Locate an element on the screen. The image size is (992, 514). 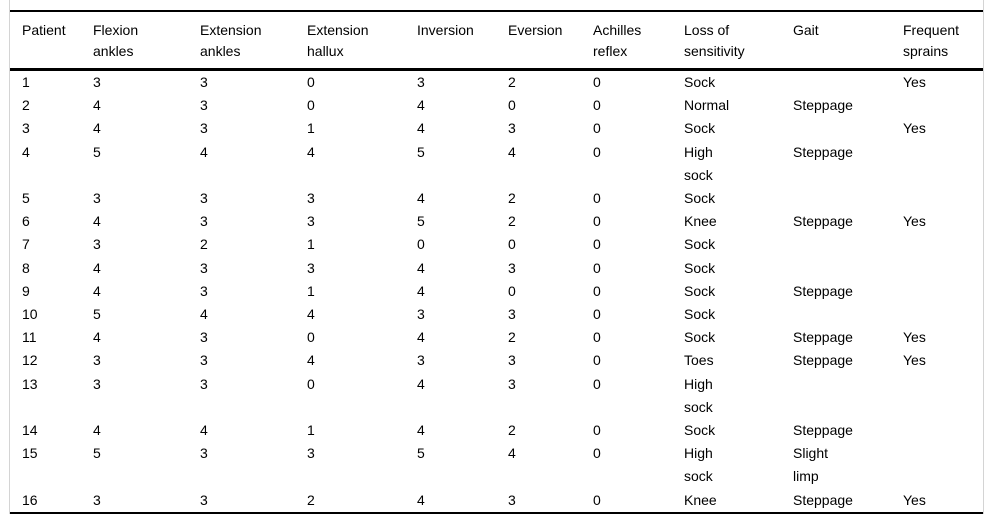
column-header-inversion: Inversion is located at coordinates (462, 41).